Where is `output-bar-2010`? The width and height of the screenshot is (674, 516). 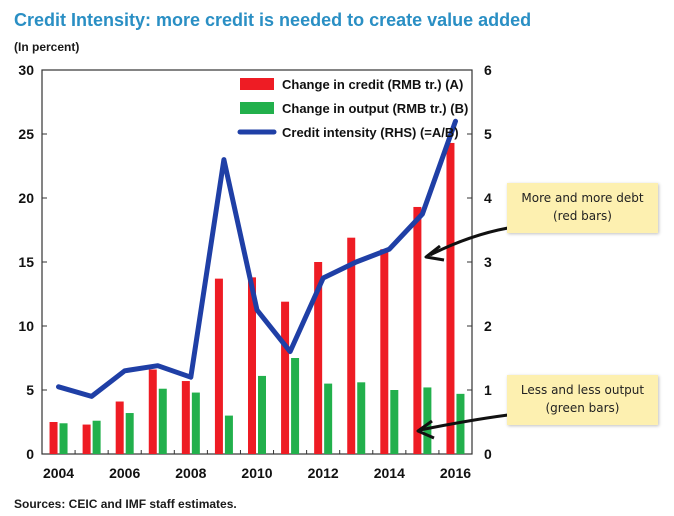 output-bar-2010 is located at coordinates (262, 414).